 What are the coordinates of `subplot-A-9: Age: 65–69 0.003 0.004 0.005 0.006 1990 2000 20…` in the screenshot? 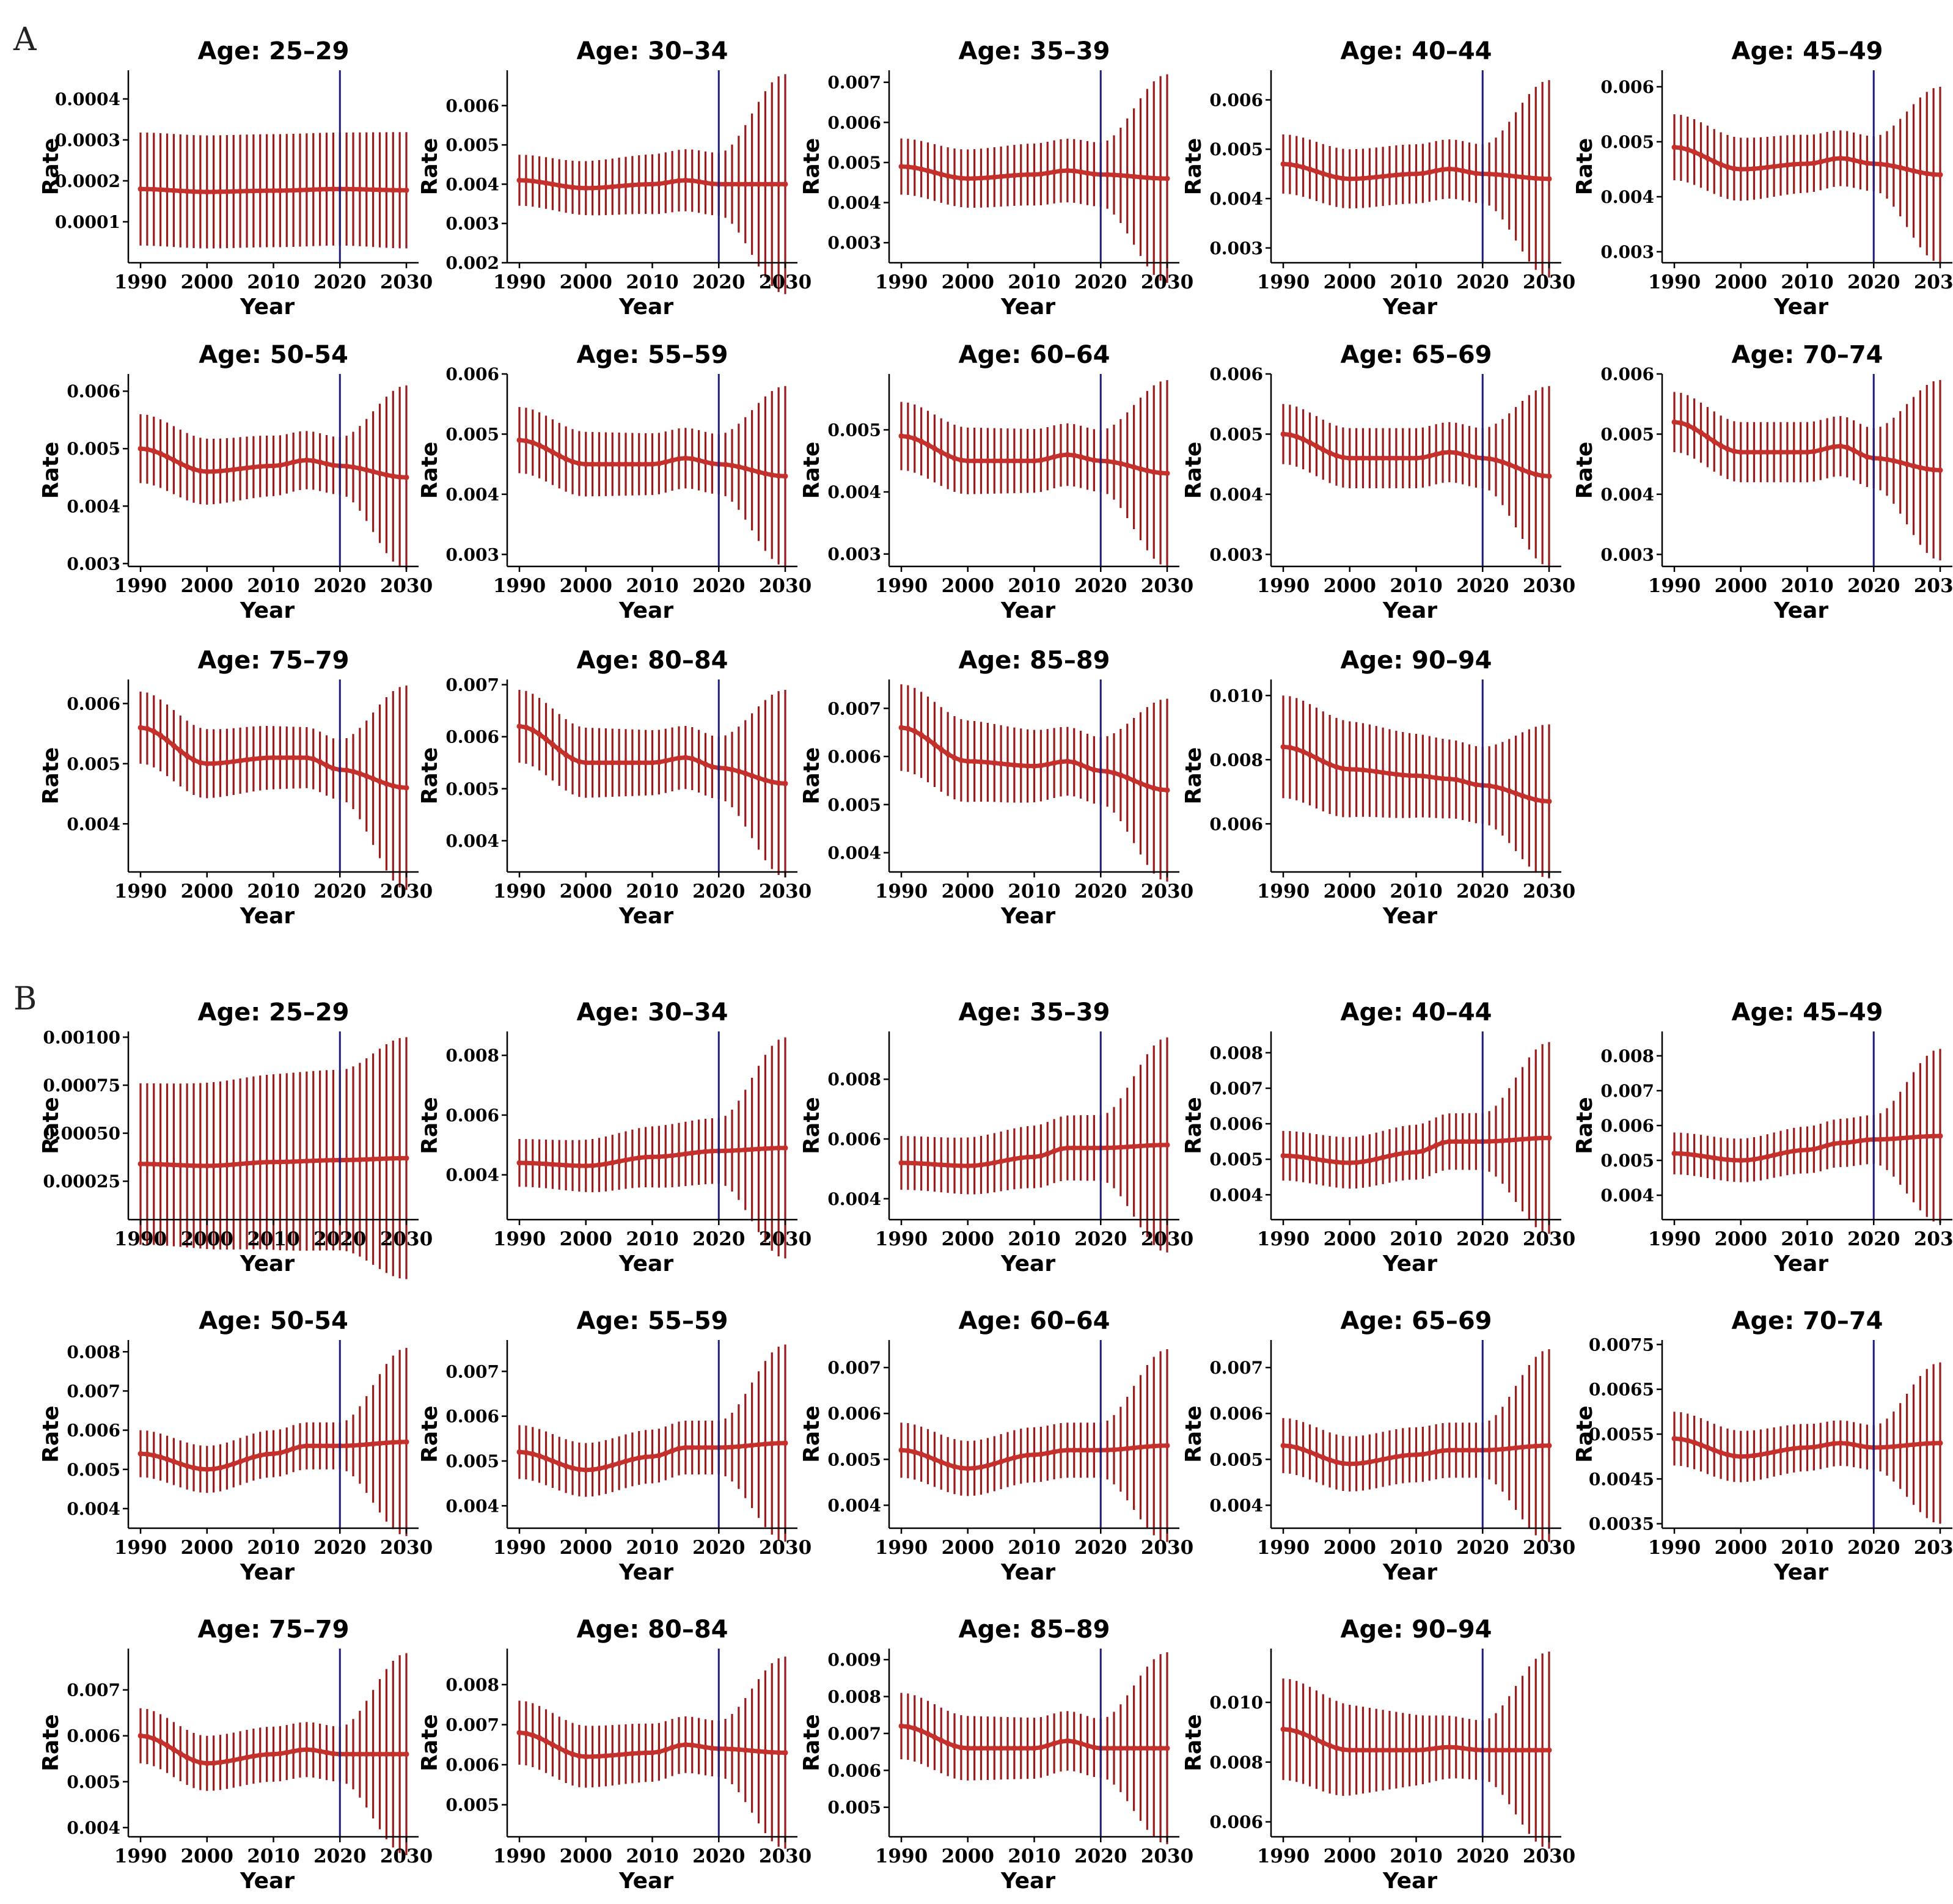 It's located at (1378, 482).